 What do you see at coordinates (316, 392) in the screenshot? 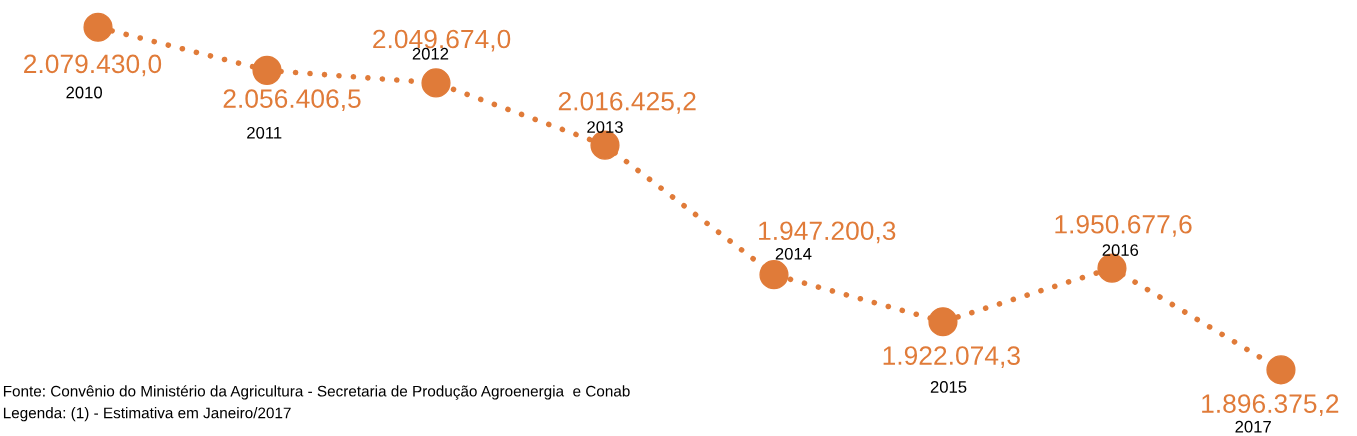
I see `annotation: Fonte: Convênio do Ministério da Agricultura - Secretaria de Produção Agroenergia e Conab` at bounding box center [316, 392].